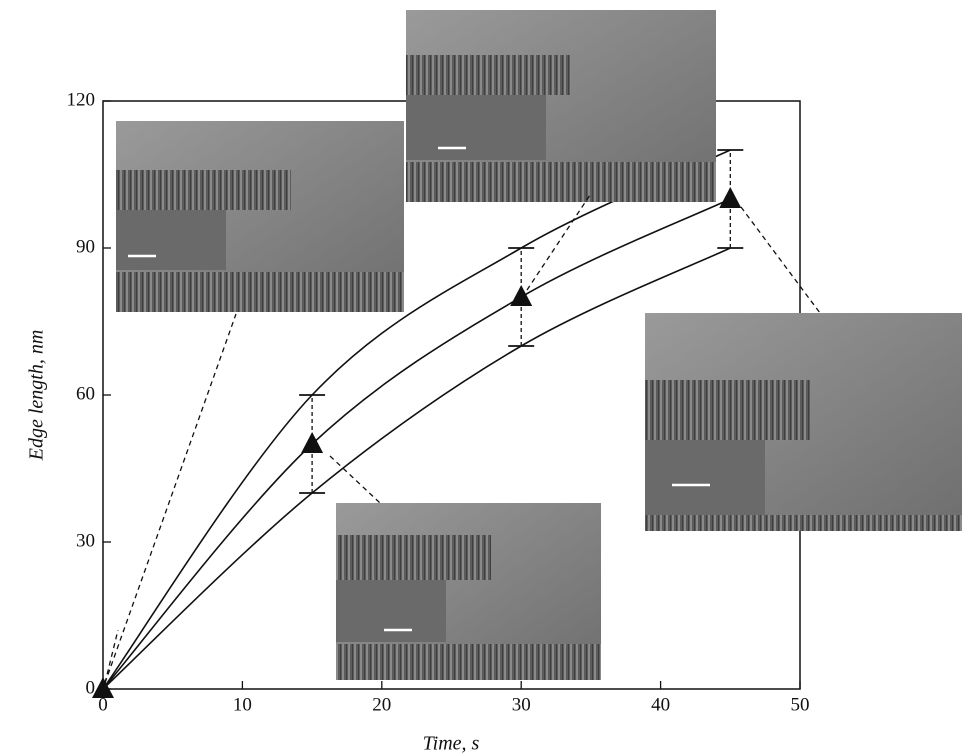  I want to click on x-tick-label: 0, so click(103, 704).